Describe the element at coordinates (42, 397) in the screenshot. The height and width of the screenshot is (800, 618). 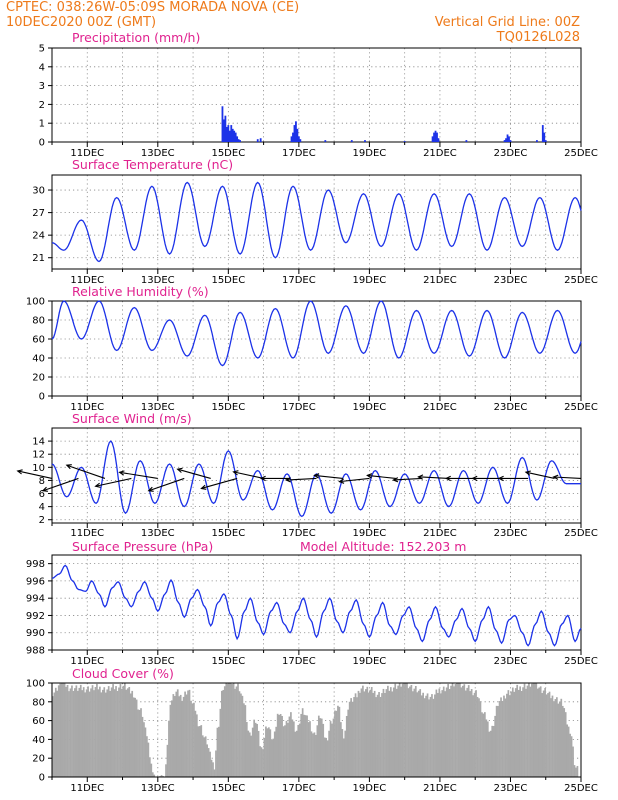
I see `y-tick-label: 0` at that location.